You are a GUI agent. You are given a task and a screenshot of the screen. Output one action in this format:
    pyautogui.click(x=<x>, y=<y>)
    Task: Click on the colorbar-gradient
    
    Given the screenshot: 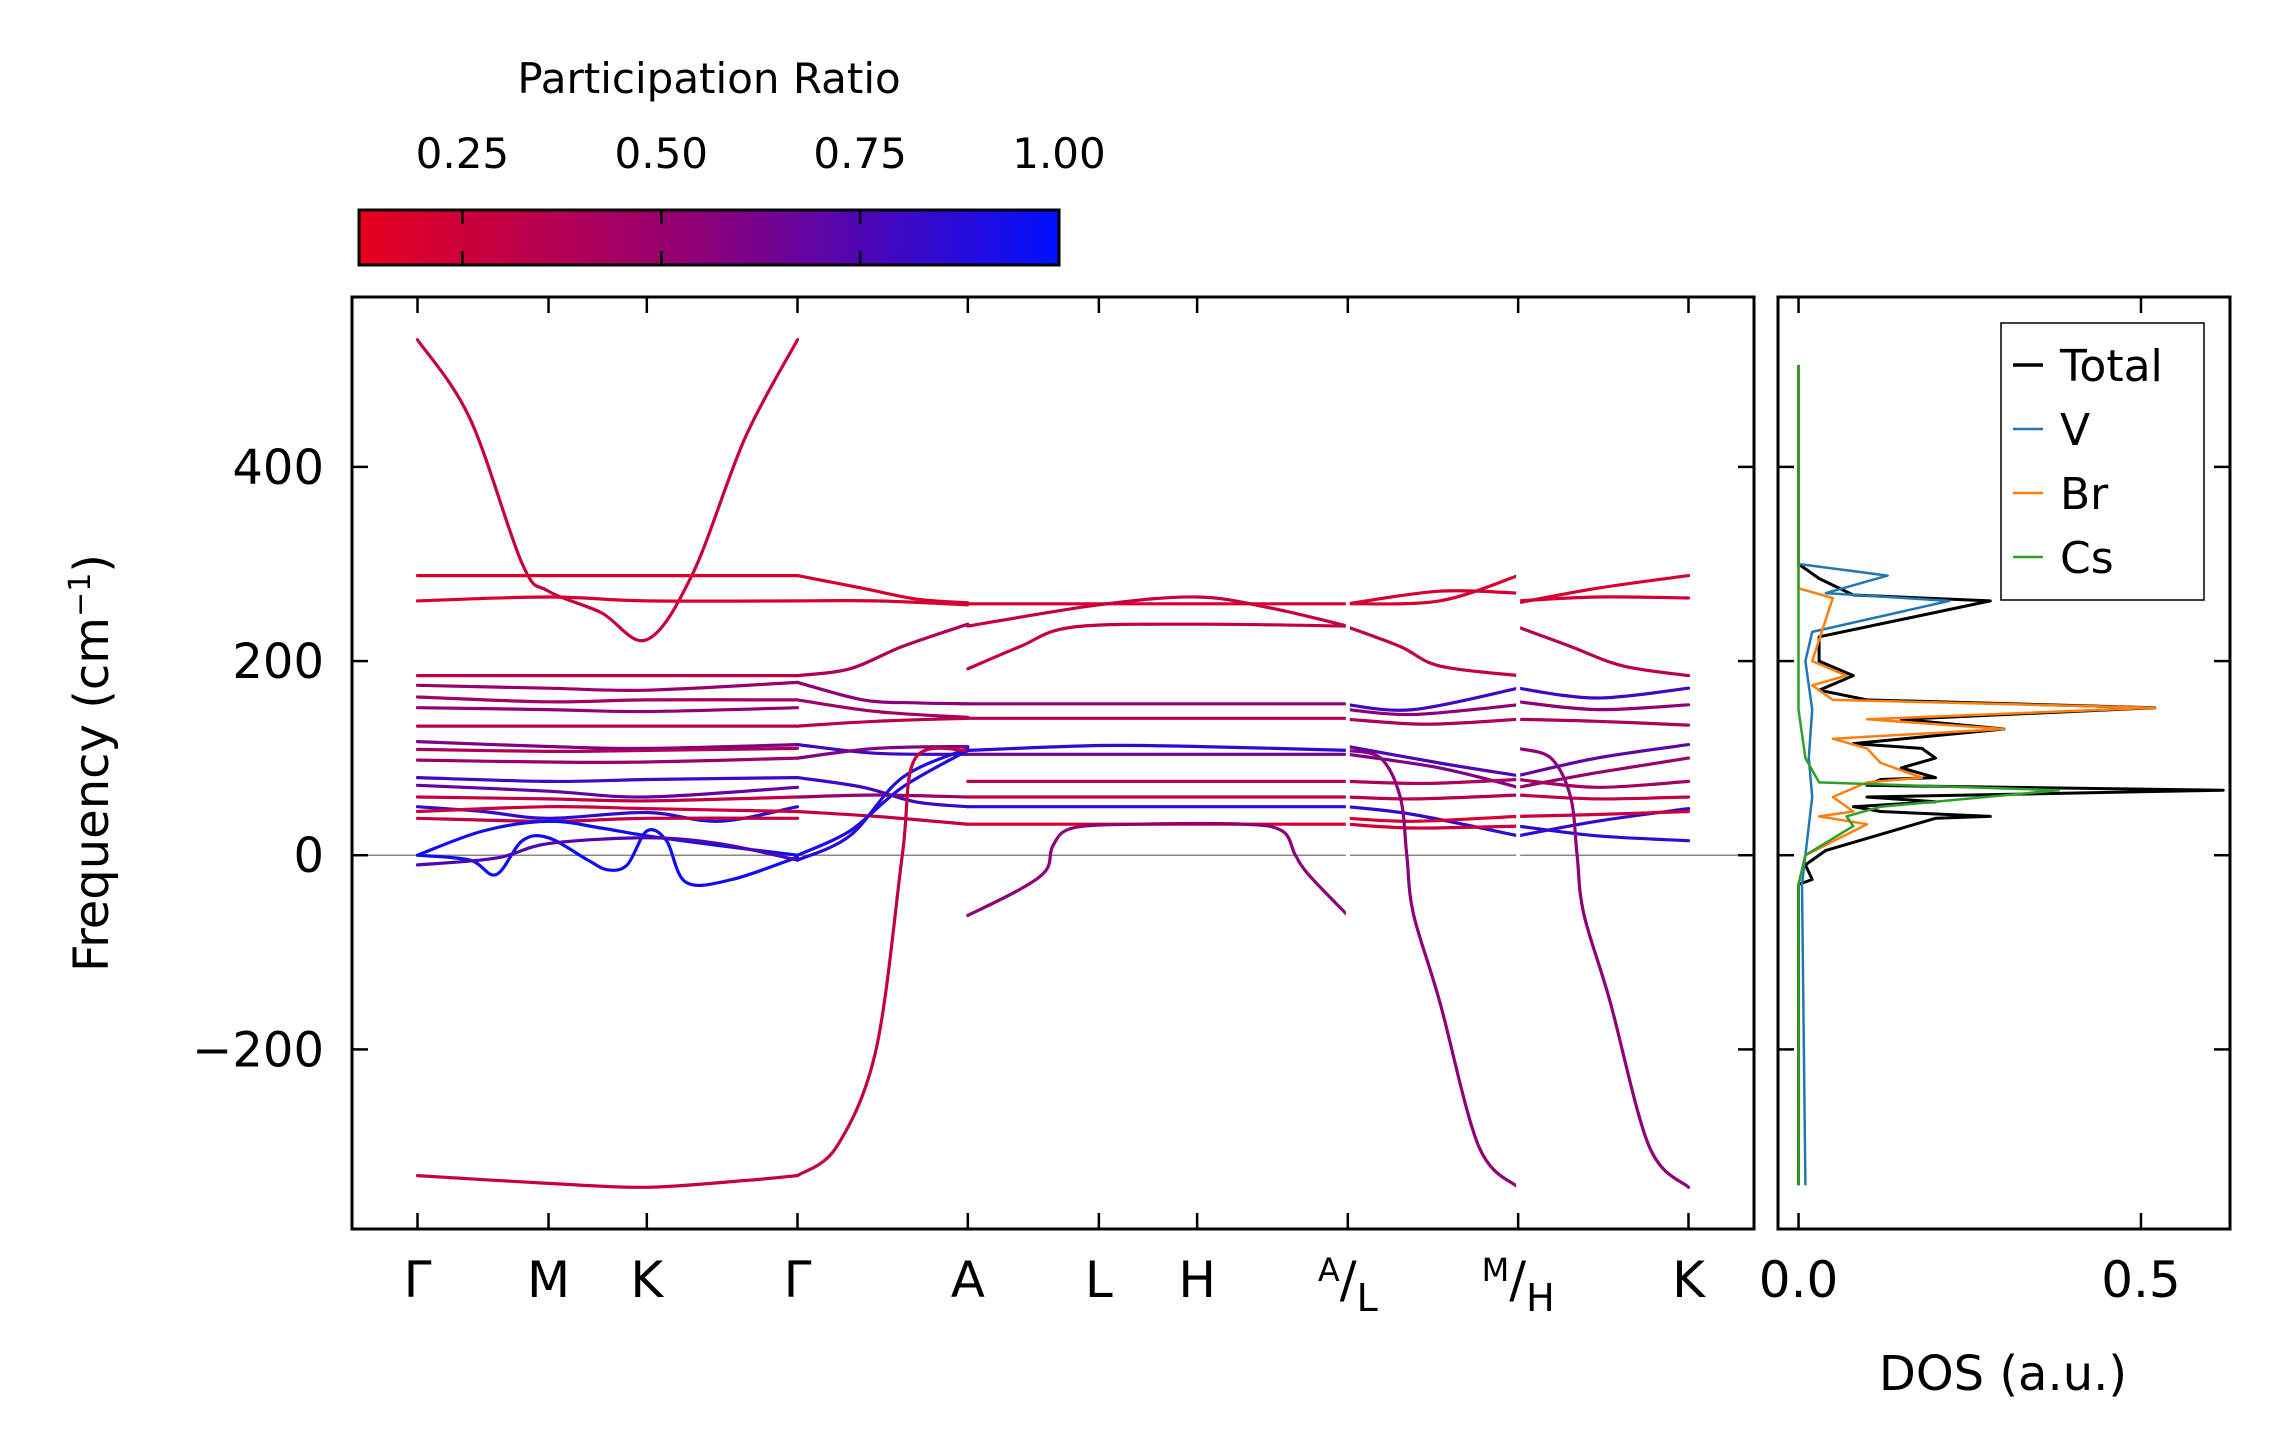 What is the action you would take?
    pyautogui.click(x=709, y=237)
    